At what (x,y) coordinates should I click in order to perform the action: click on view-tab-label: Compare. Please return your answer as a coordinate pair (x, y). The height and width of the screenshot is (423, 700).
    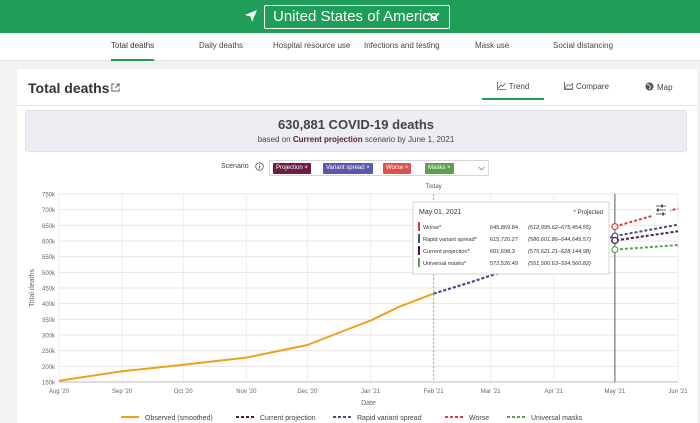
    Looking at the image, I should click on (592, 86).